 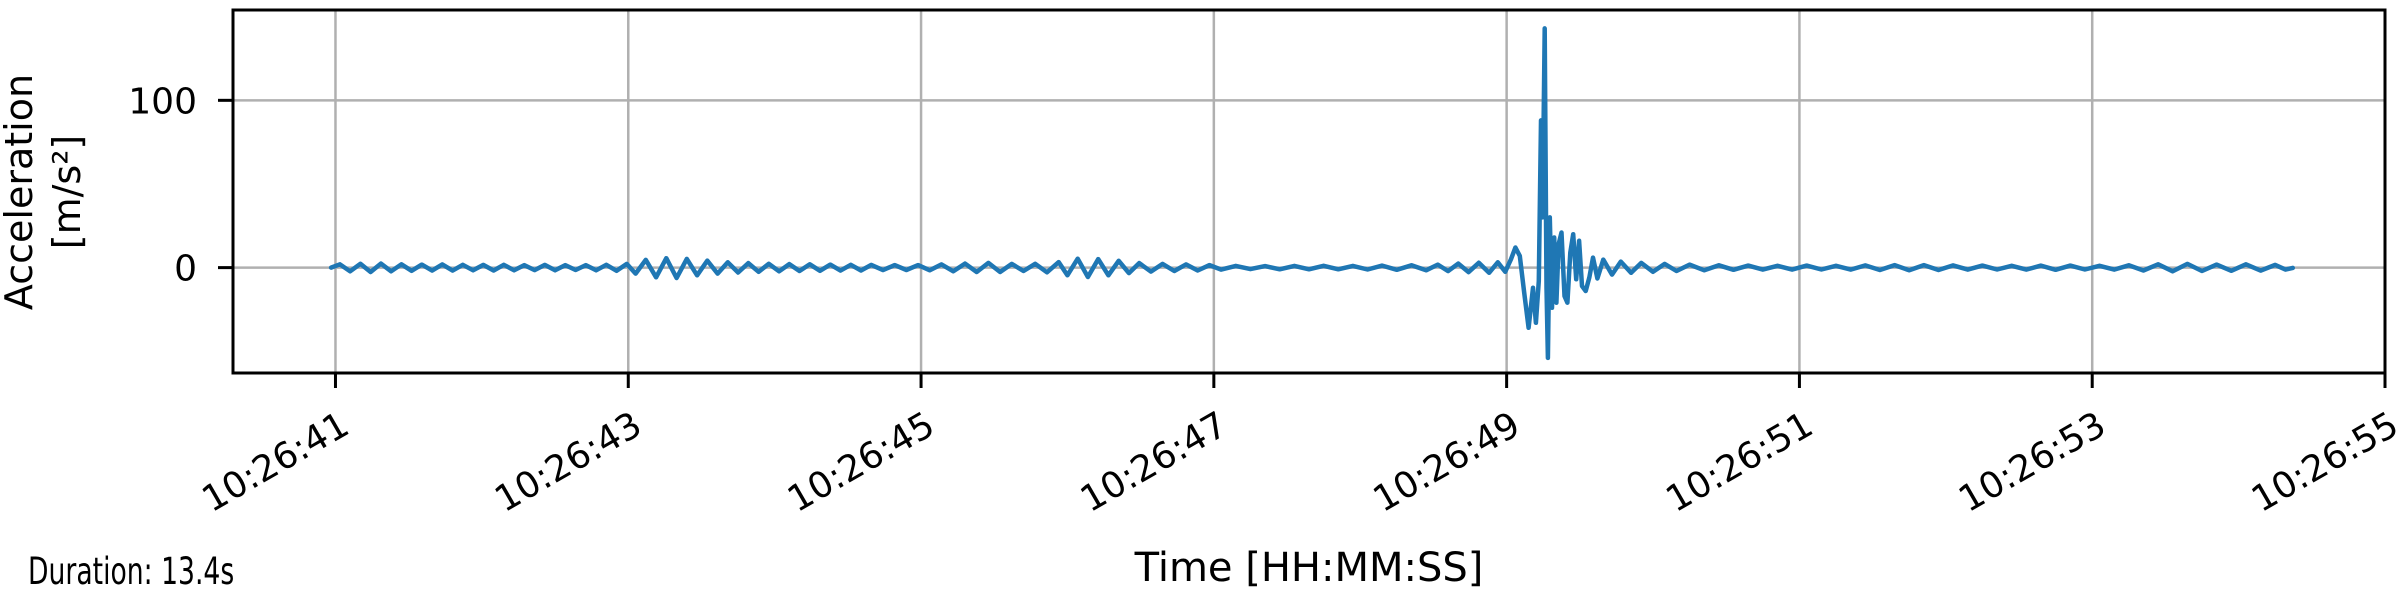 I want to click on y-axis-label-line1: Acceleration, so click(x=20, y=192).